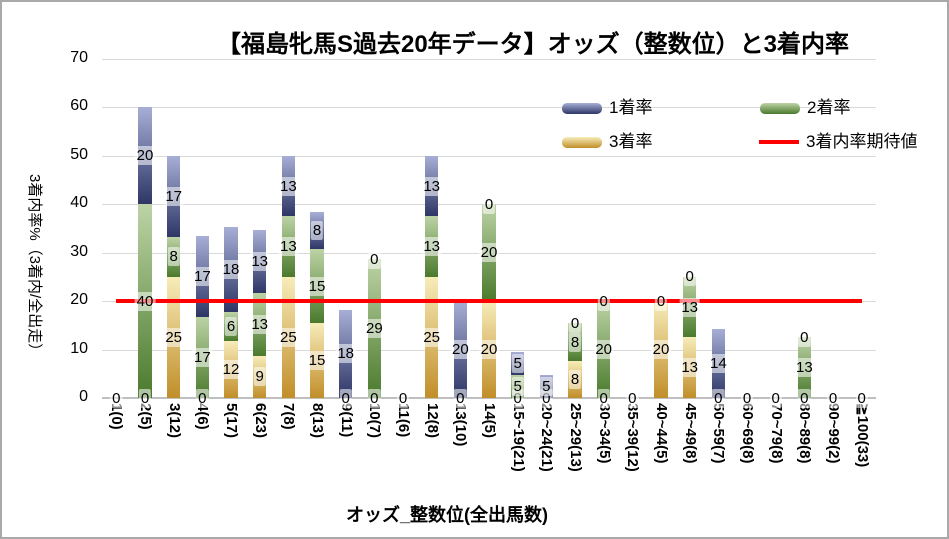 The width and height of the screenshot is (949, 539). What do you see at coordinates (79, 300) in the screenshot?
I see `y-tick-label: 20` at bounding box center [79, 300].